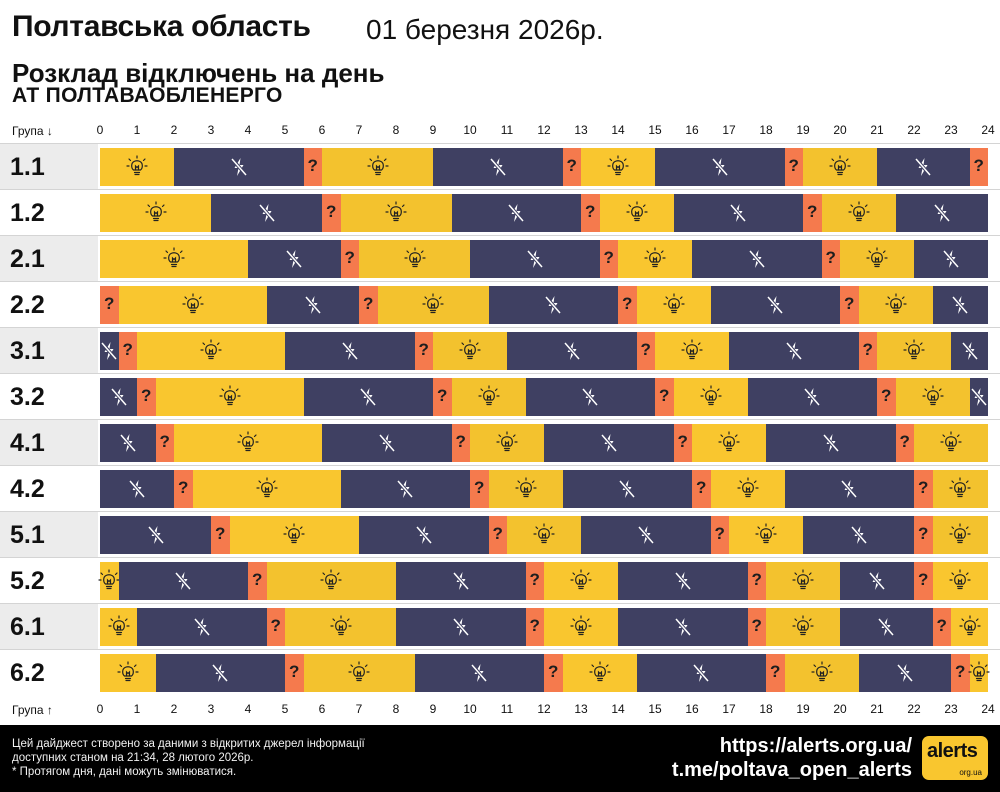 This screenshot has height=792, width=1000. Describe the element at coordinates (433, 709) in the screenshot. I see `hour-tick: 9` at that location.